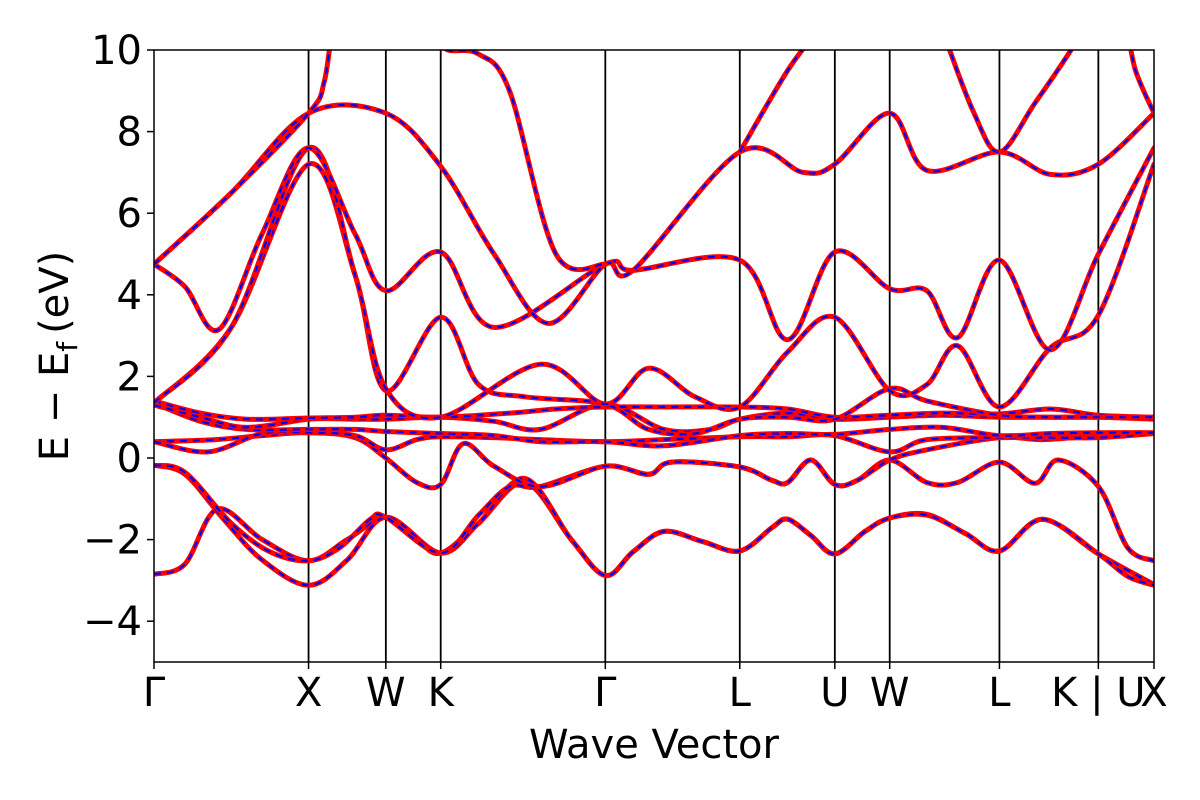  I want to click on x-tick-label: K, so click(442, 693).